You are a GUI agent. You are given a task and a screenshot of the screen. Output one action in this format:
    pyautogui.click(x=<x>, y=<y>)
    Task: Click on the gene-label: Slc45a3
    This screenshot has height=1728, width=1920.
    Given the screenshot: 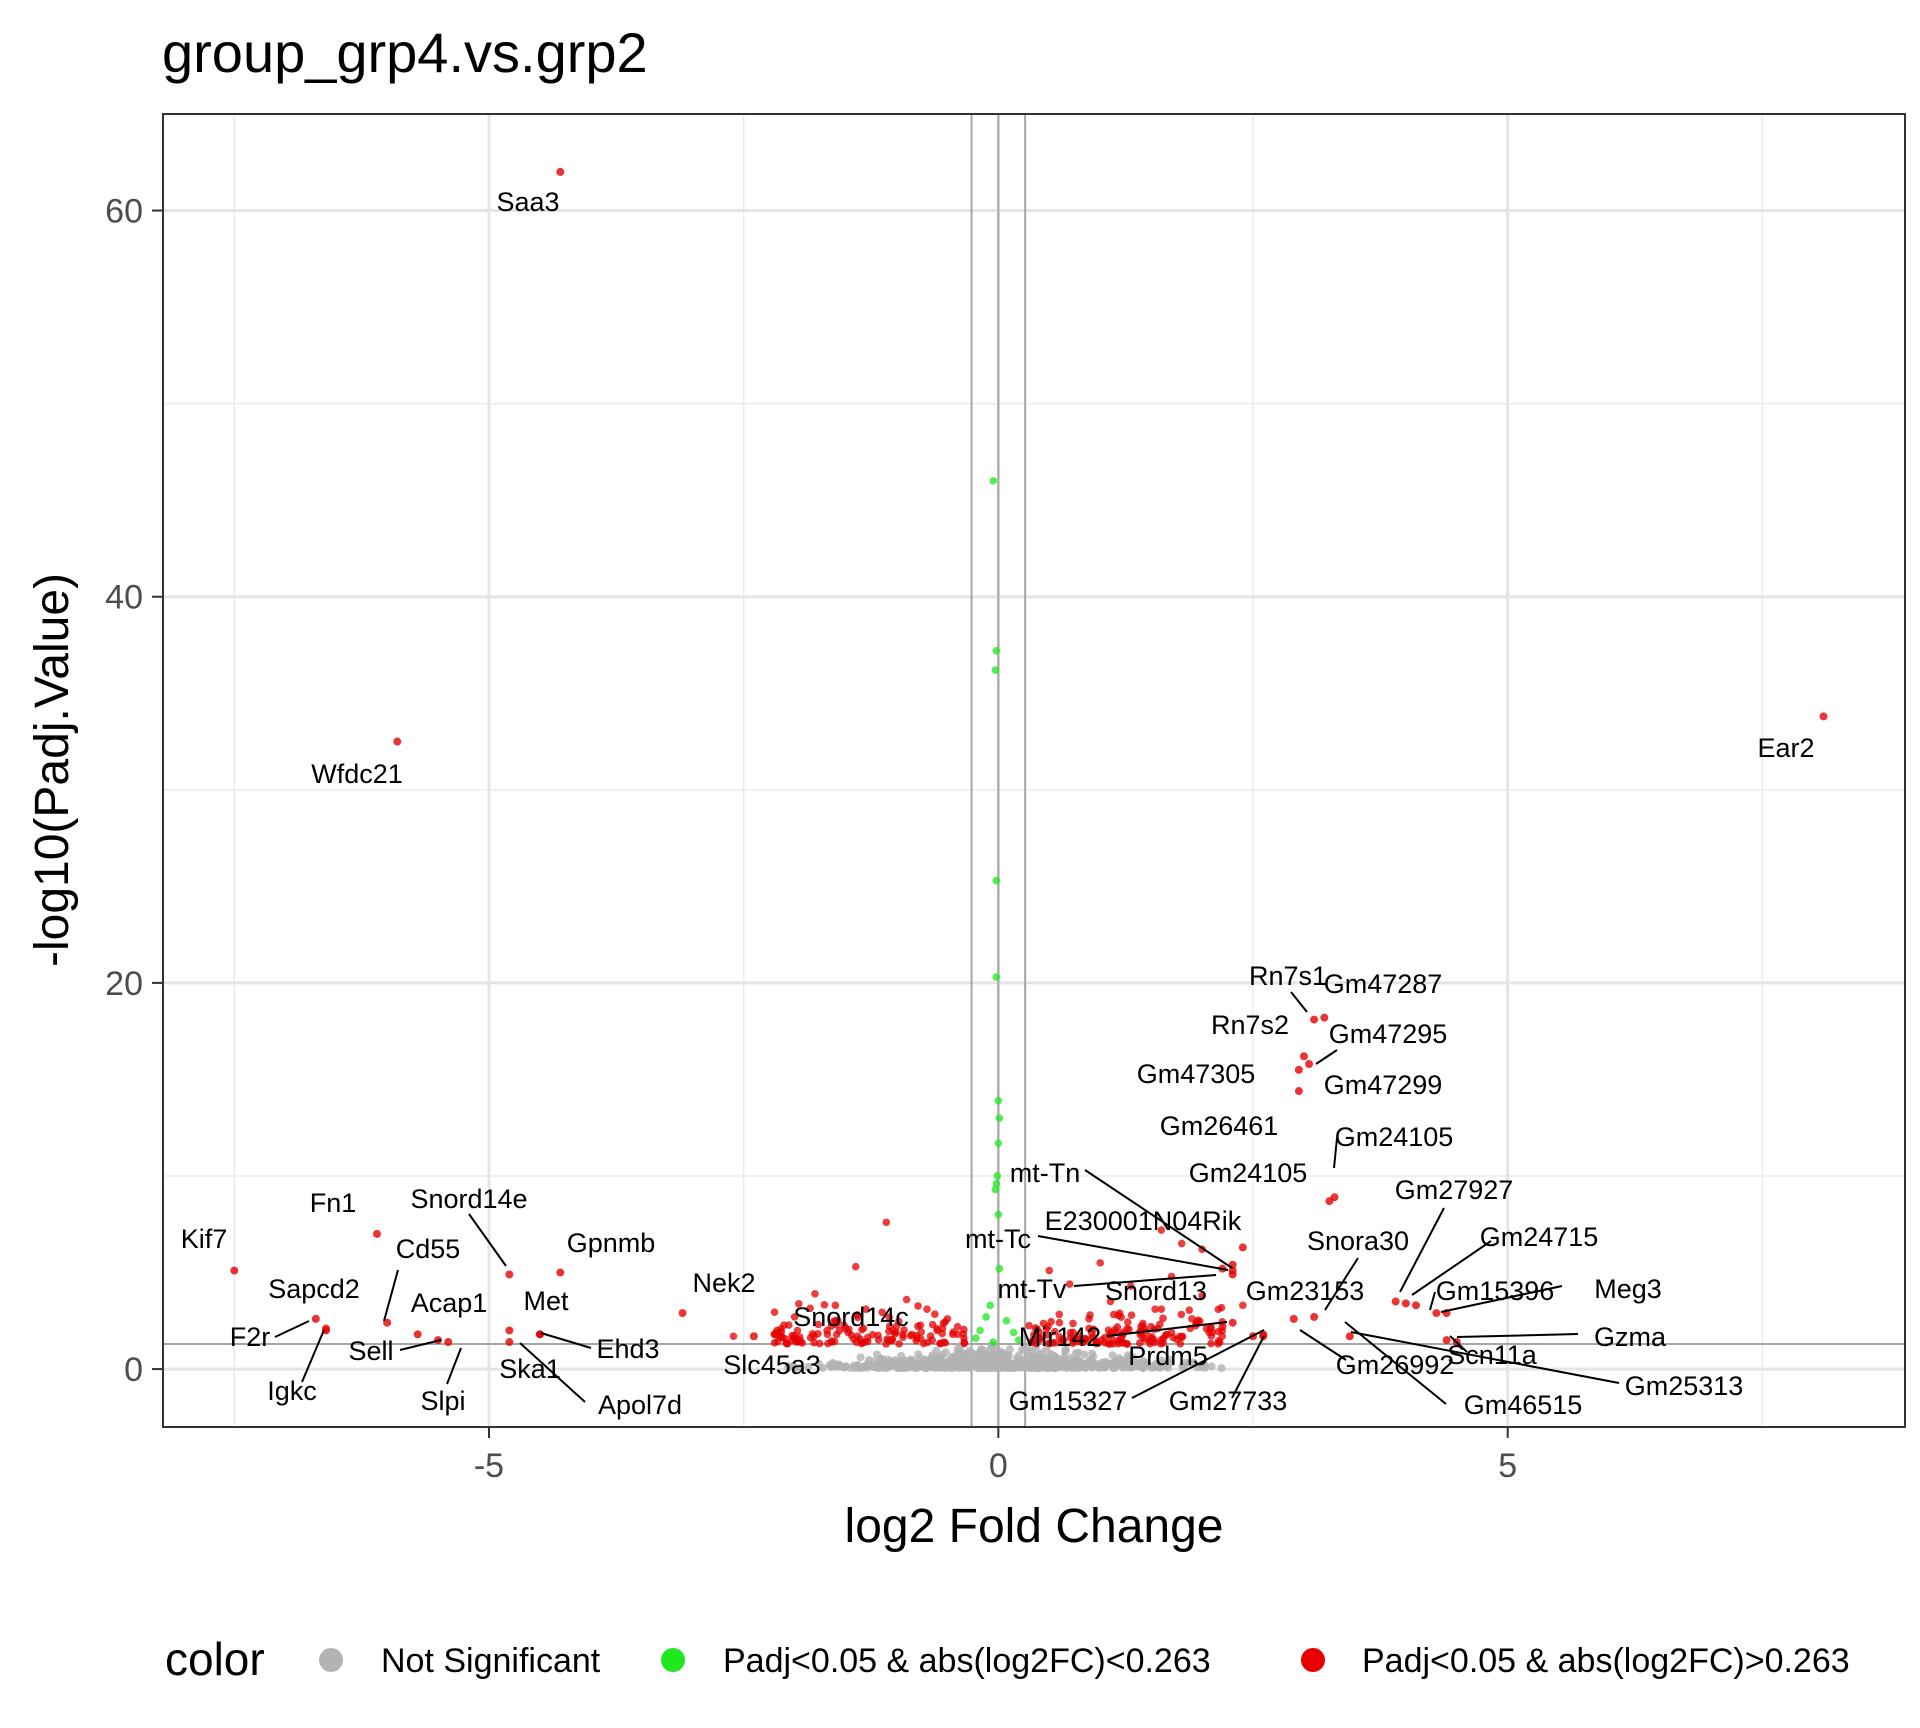 What is the action you would take?
    pyautogui.click(x=772, y=1365)
    